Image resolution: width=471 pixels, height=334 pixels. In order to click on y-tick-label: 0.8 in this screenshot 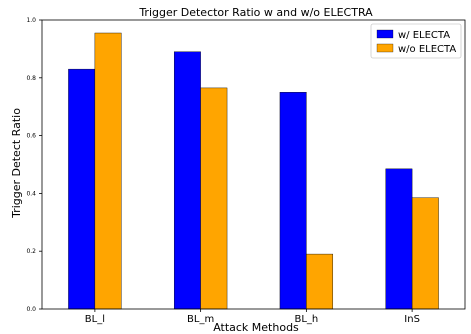, I will do `click(31, 78)`.